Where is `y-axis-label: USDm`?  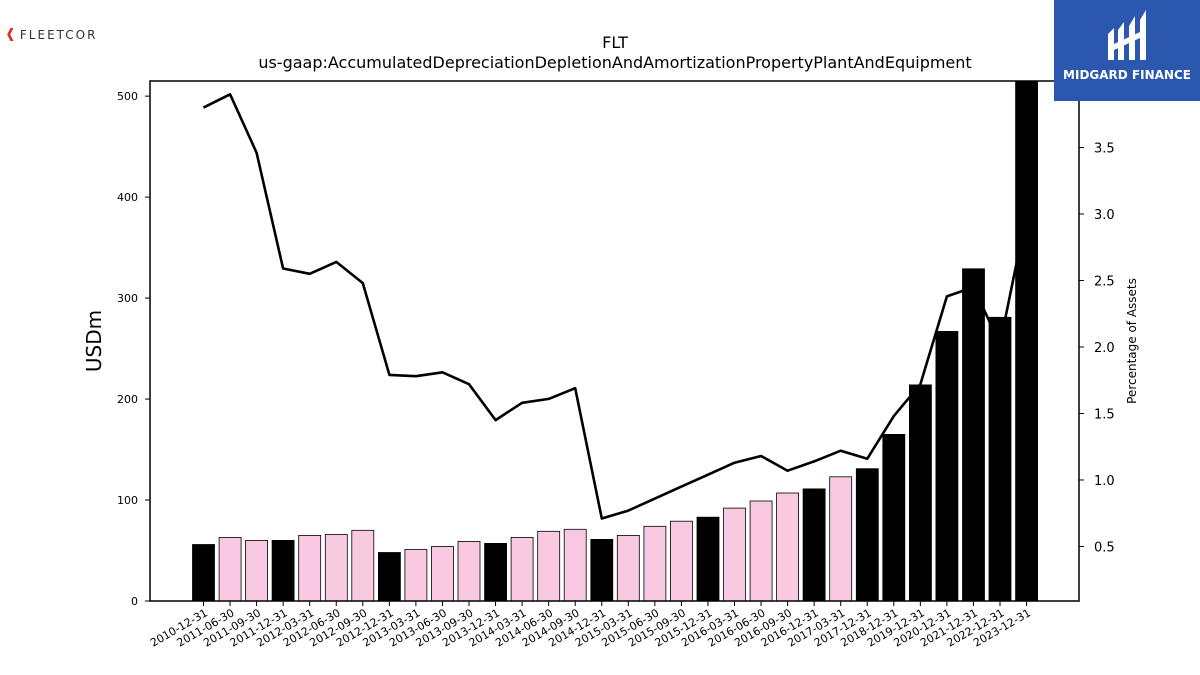
y-axis-label: USDm is located at coordinates (94, 341).